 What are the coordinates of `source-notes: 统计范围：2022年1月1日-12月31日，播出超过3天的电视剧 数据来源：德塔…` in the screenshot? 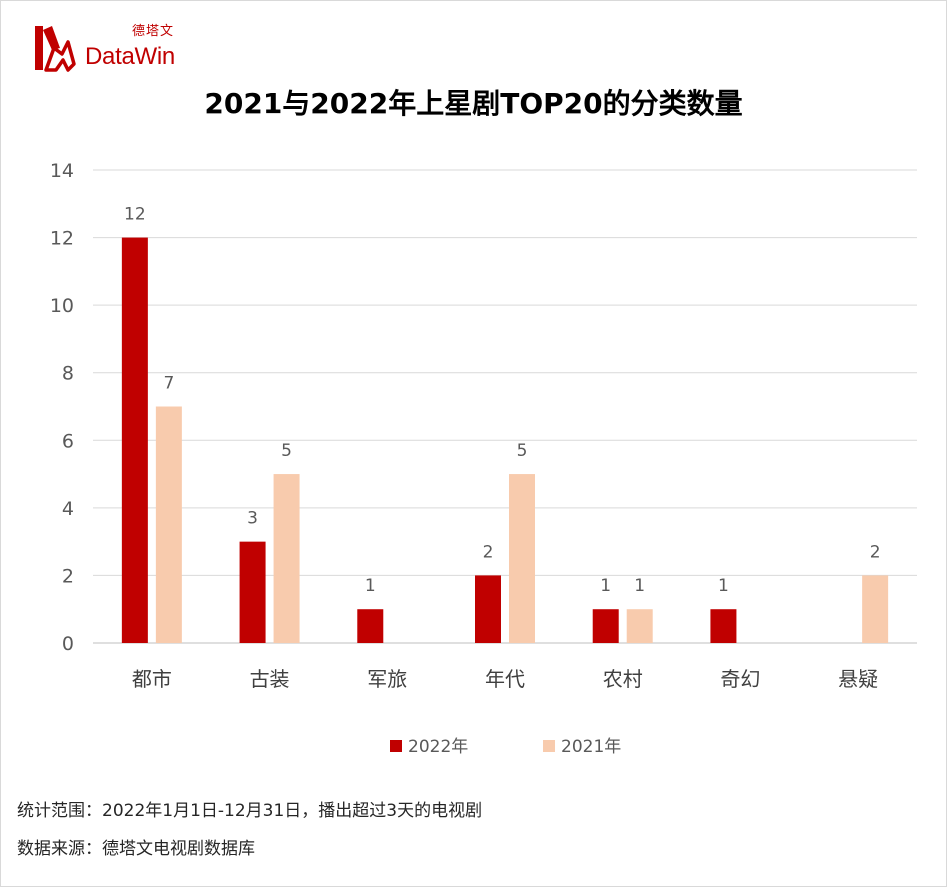 It's located at (249, 834).